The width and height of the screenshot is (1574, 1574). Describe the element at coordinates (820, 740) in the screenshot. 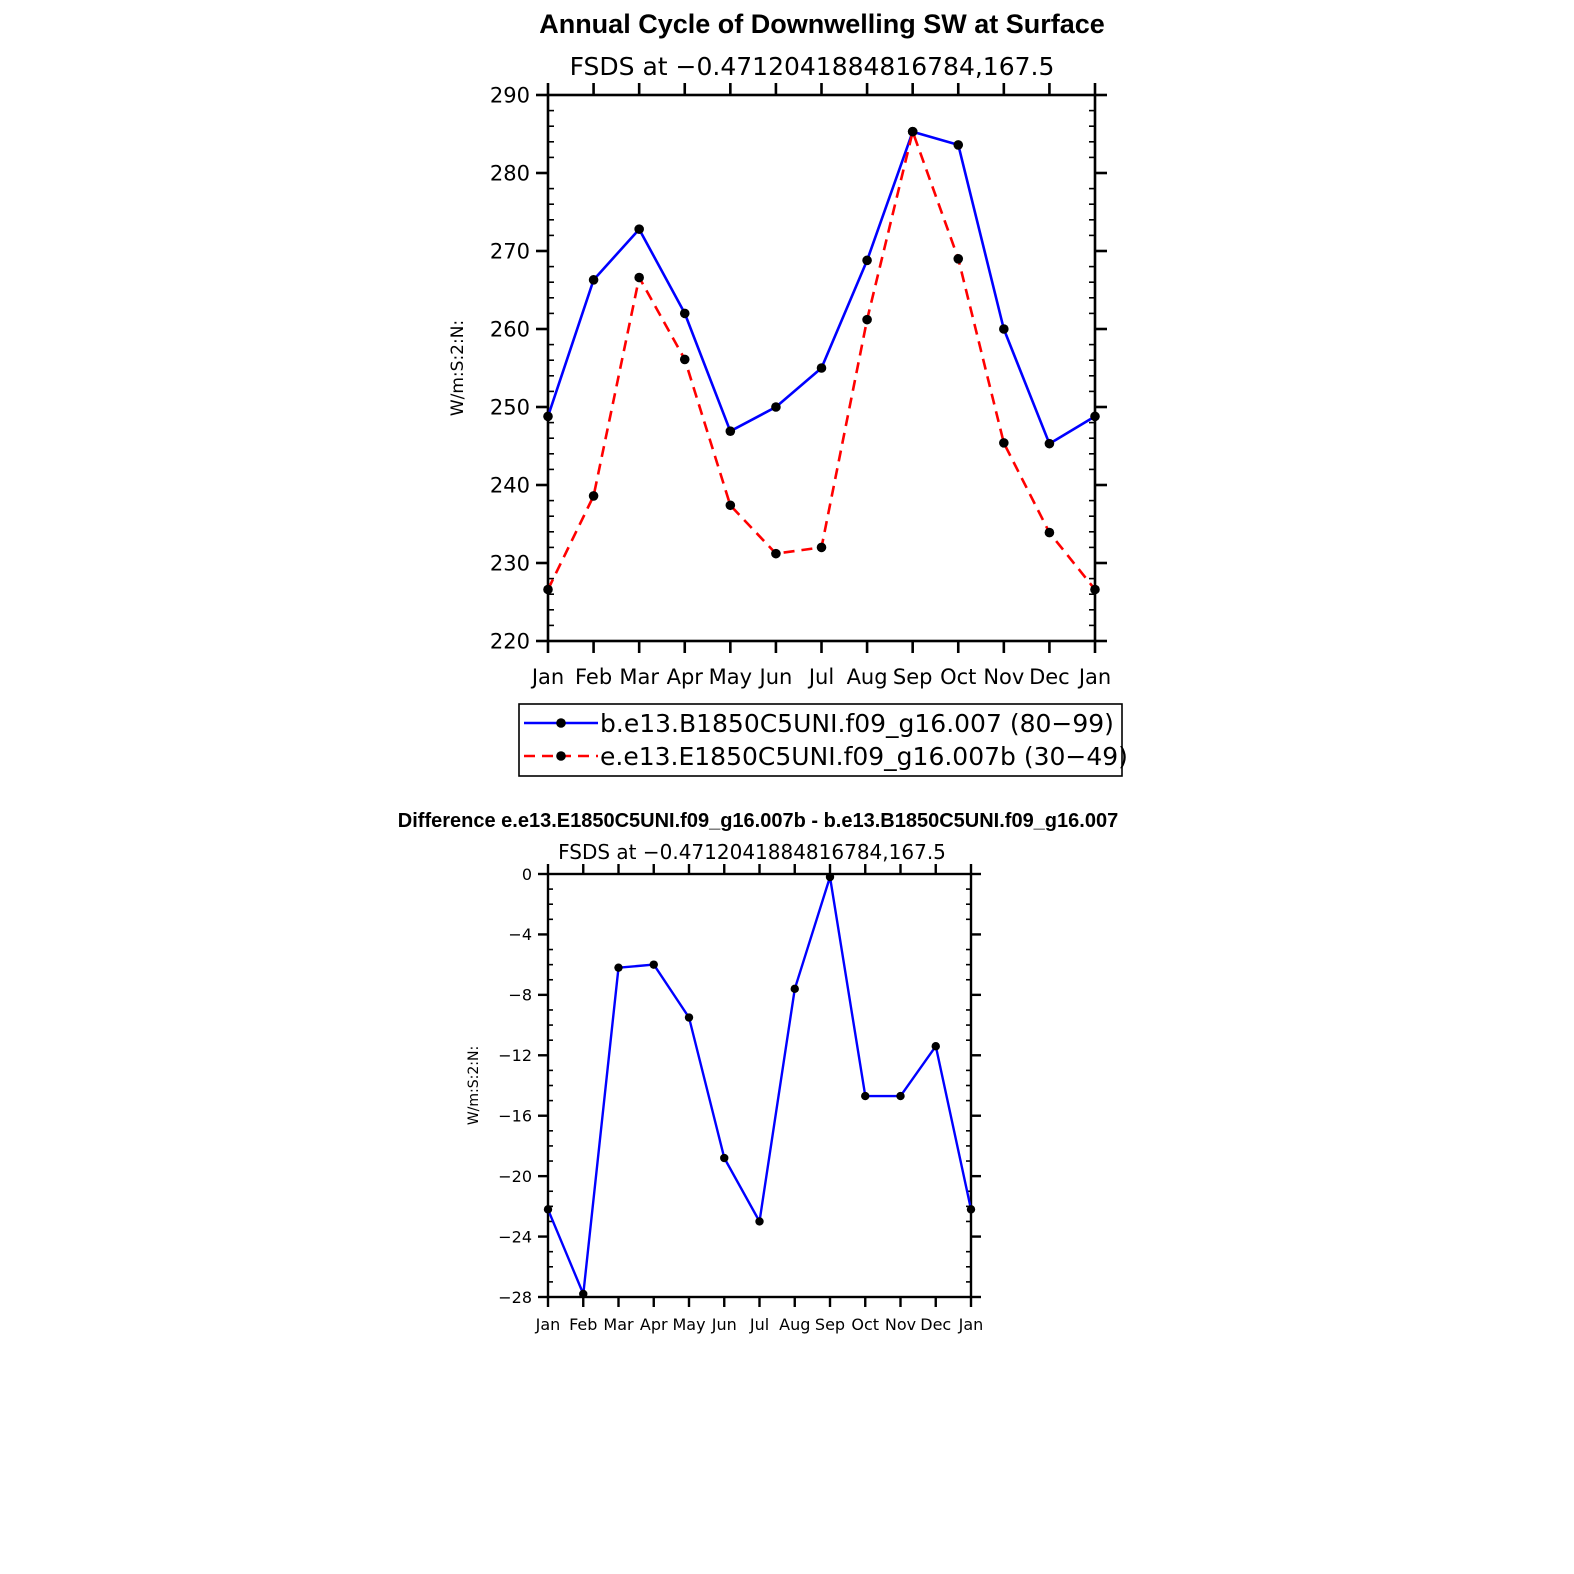

I see `legend-box` at that location.